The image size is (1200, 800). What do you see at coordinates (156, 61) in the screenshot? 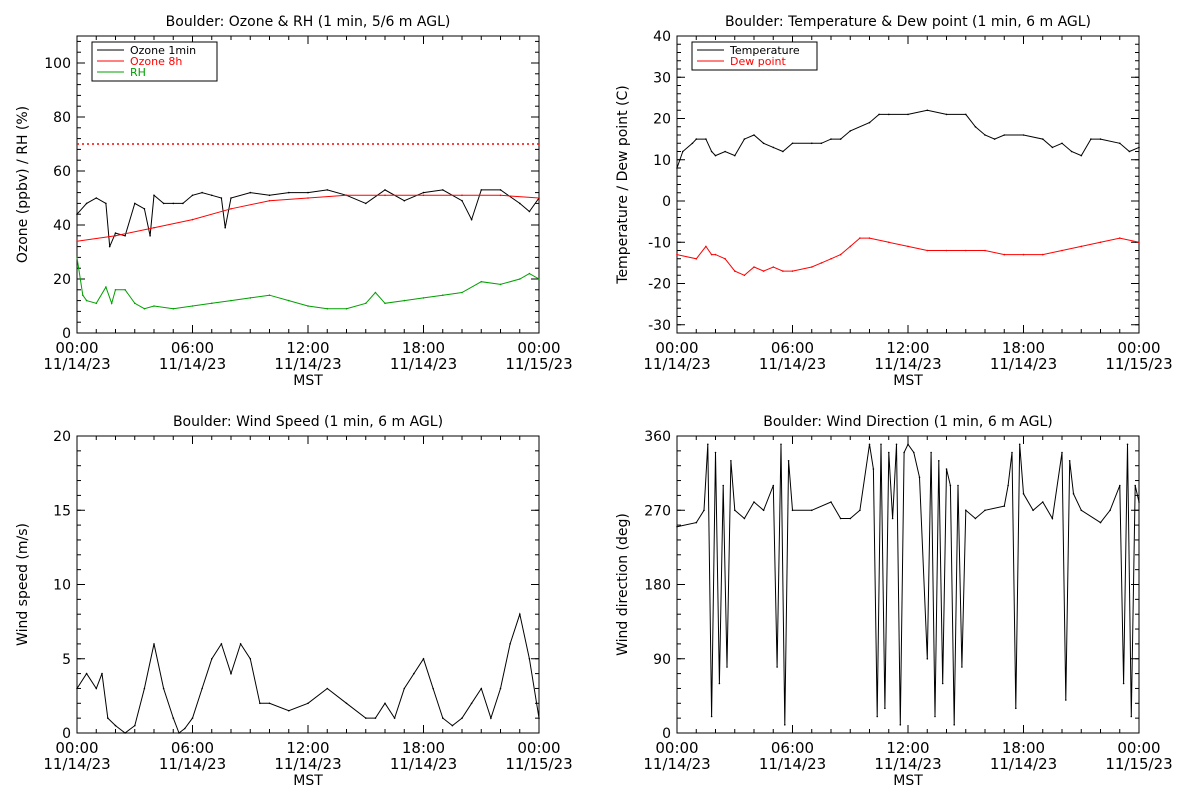
I see `legend-label: Ozone 8h` at bounding box center [156, 61].